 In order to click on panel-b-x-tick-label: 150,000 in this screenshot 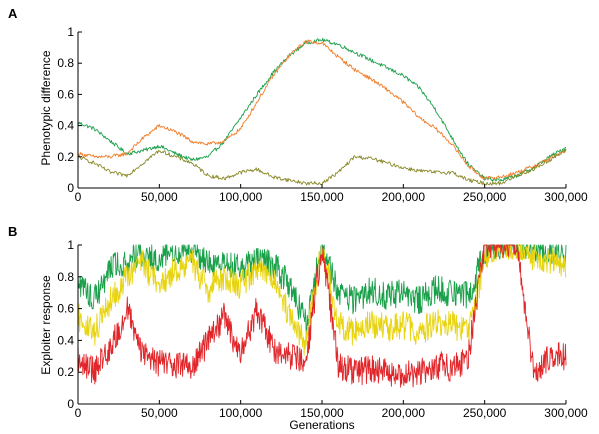, I will do `click(322, 413)`.